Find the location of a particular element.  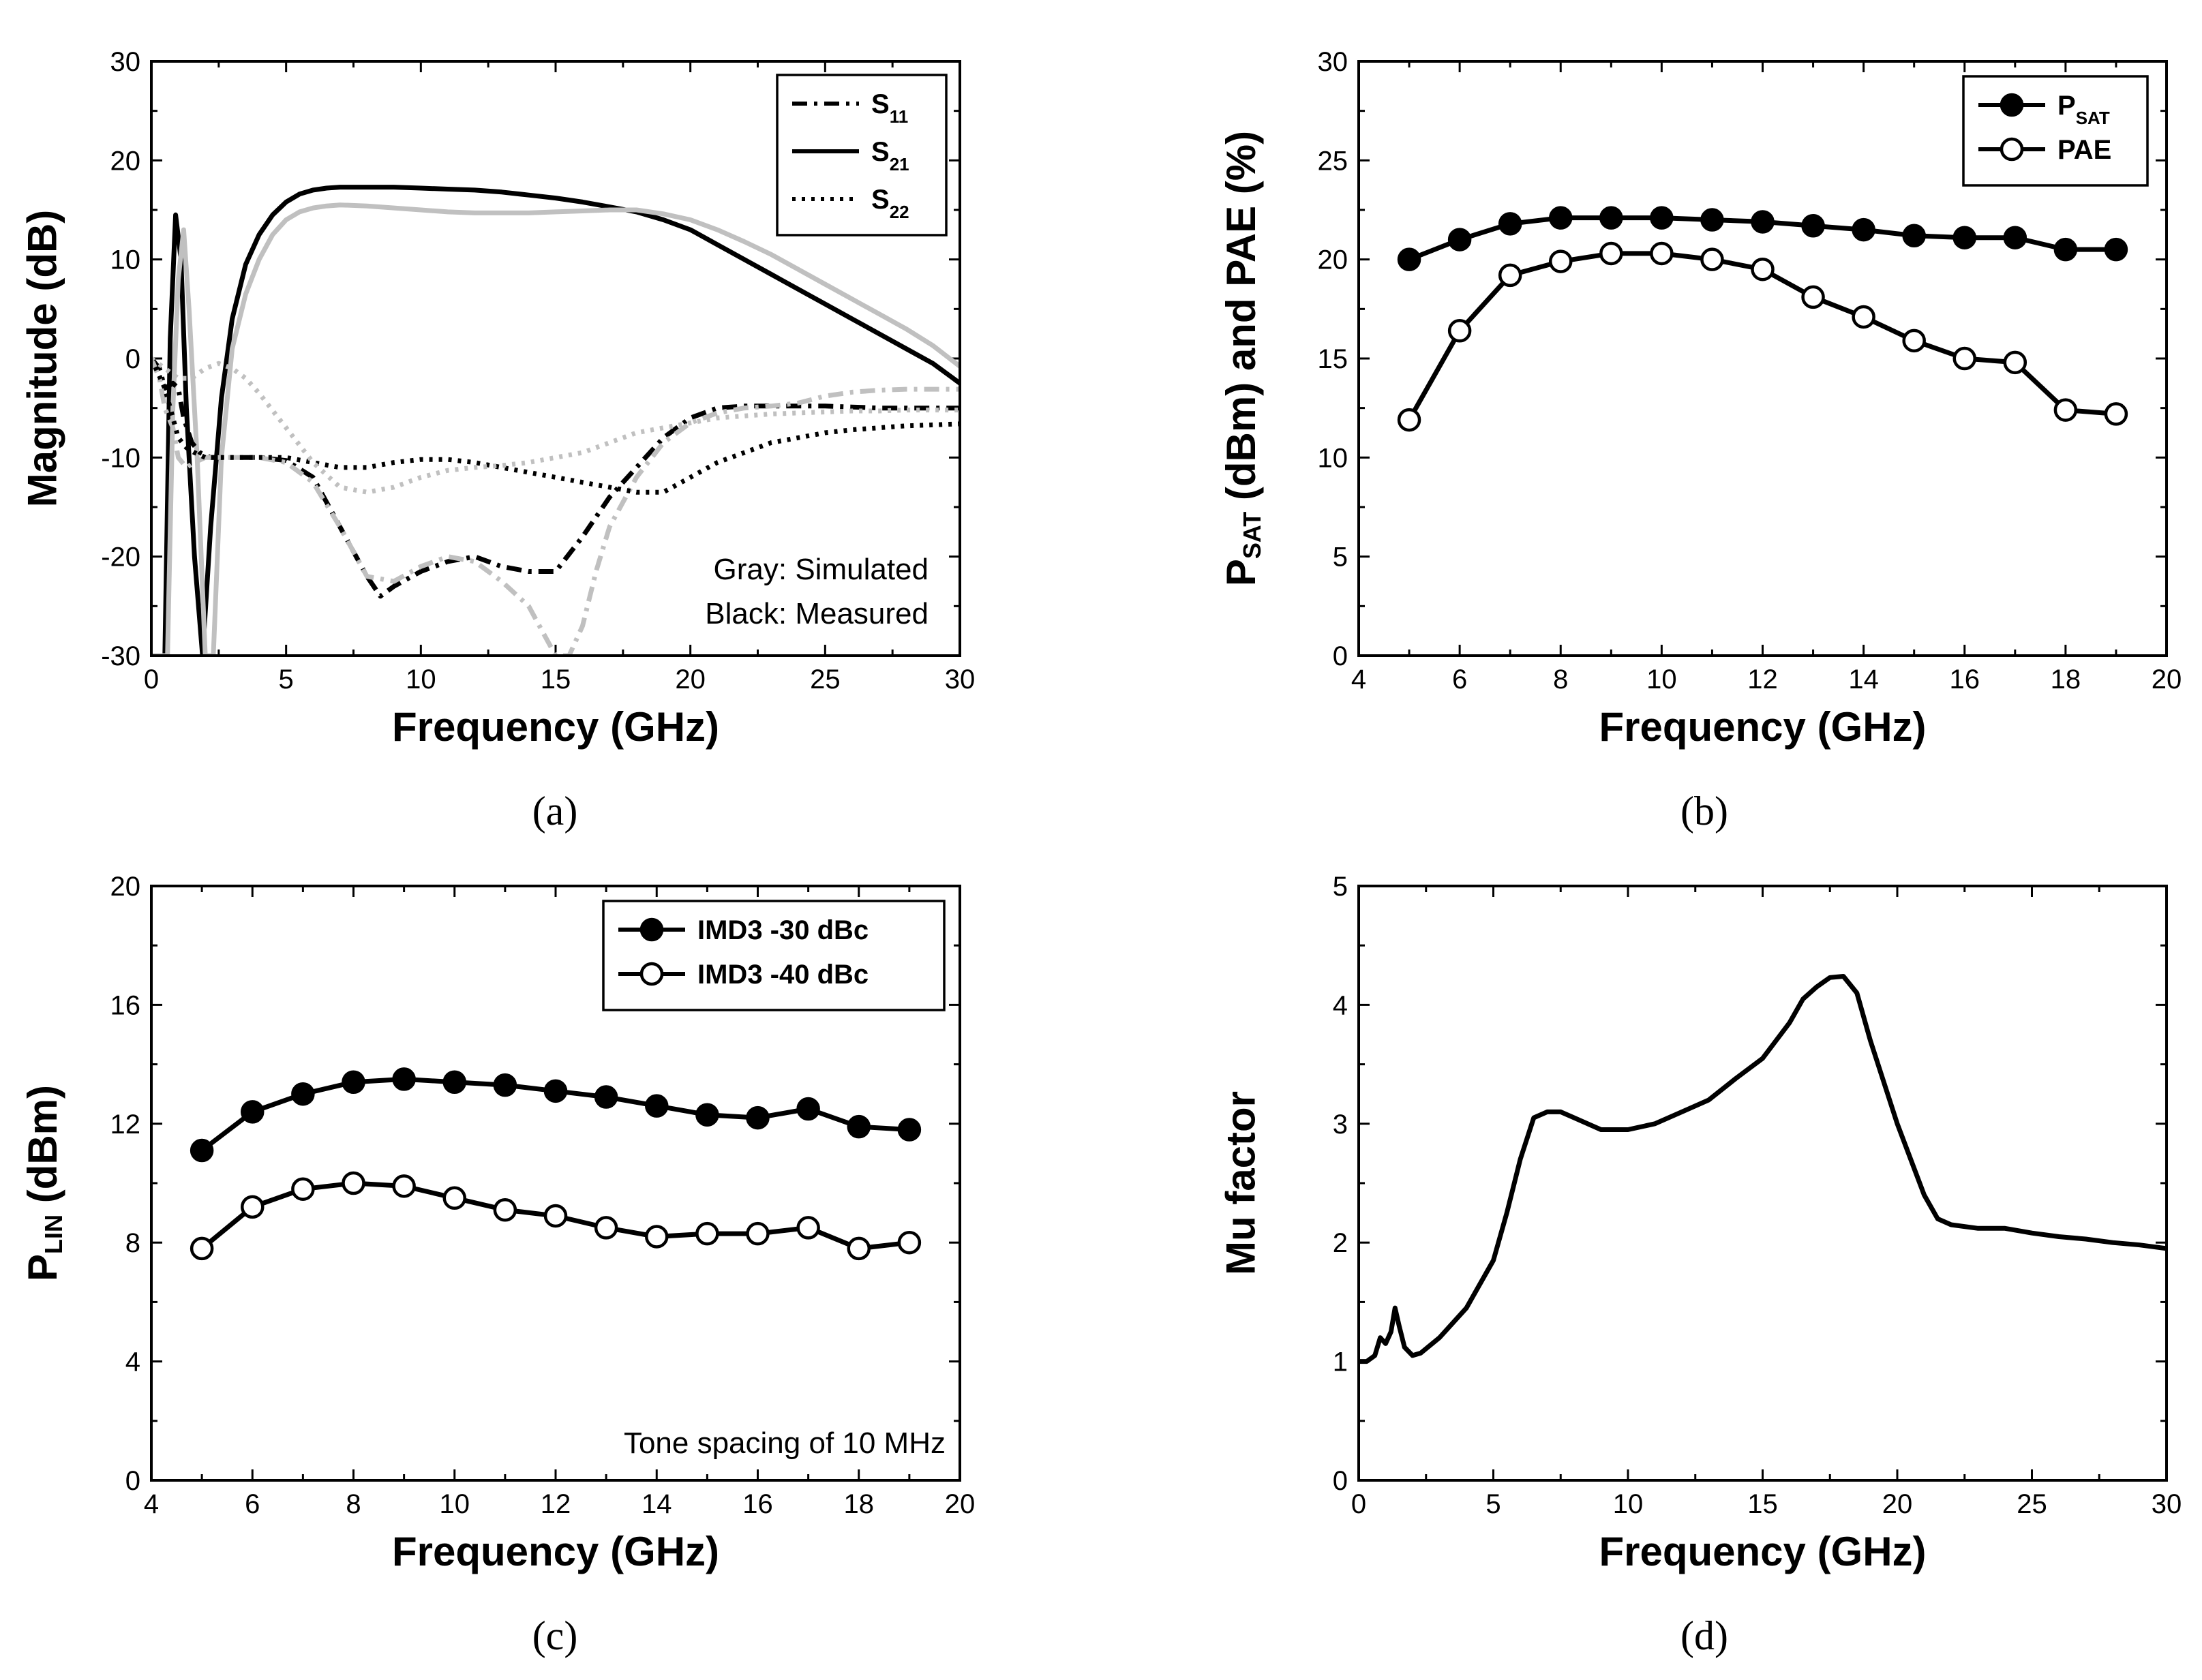

panel-caption: (a) is located at coordinates (555, 811).